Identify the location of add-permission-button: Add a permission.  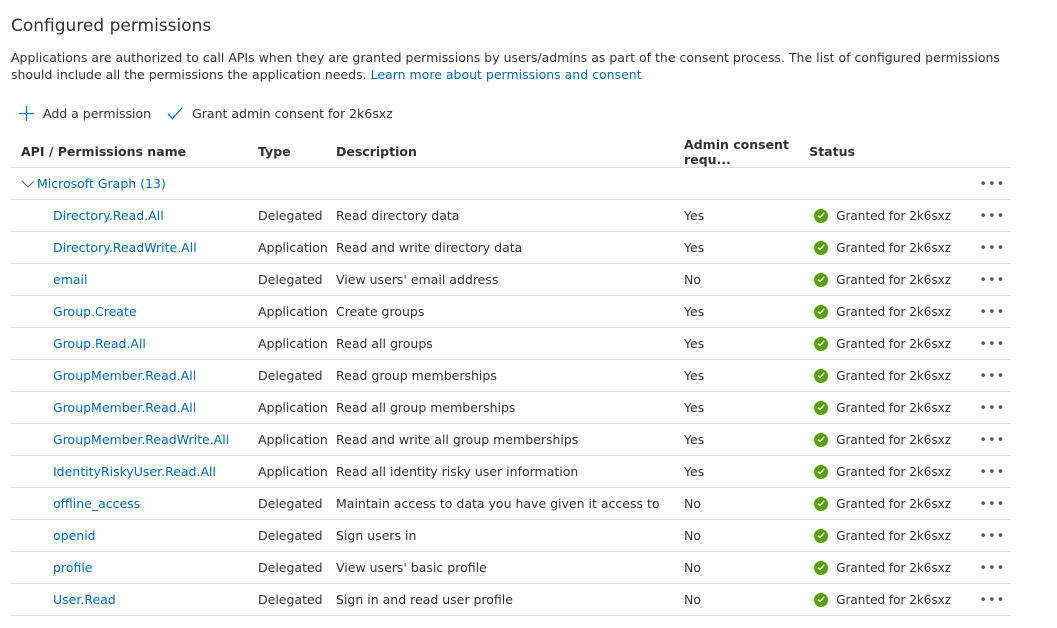
(85, 113).